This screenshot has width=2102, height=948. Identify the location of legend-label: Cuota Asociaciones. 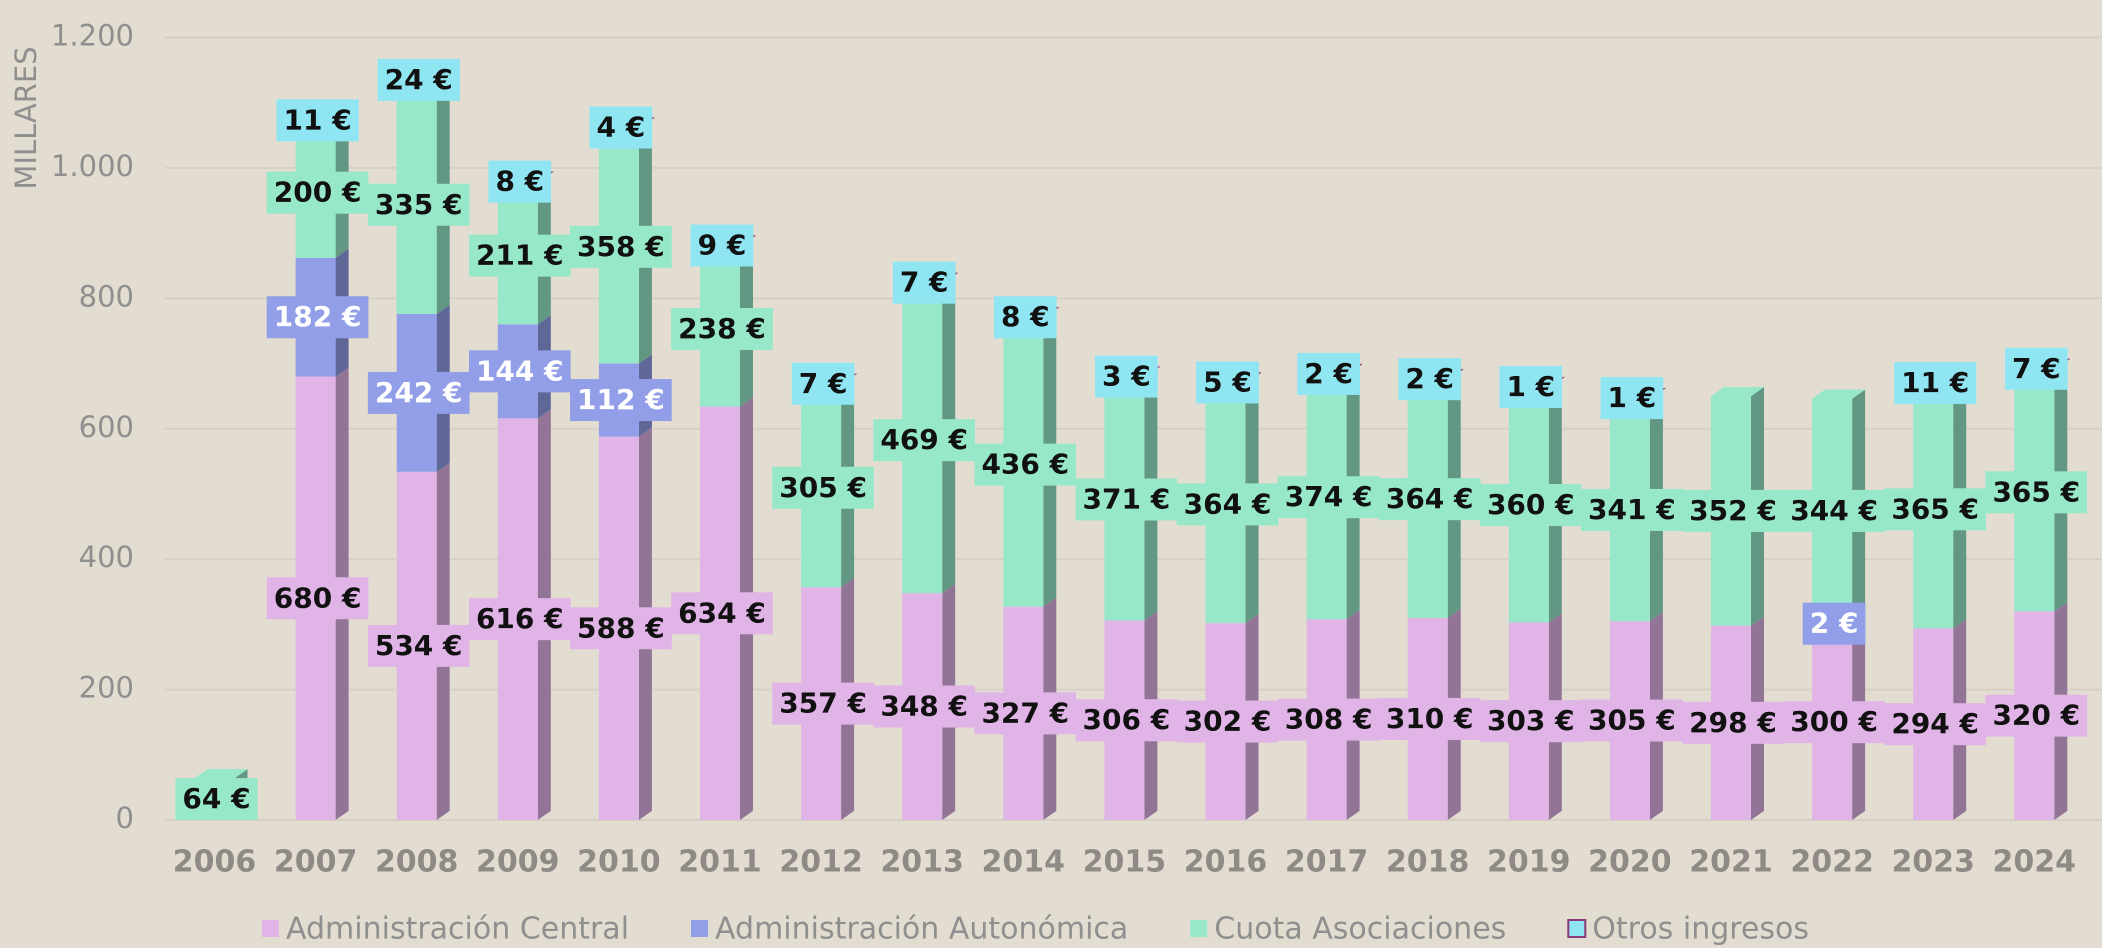
(1360, 929).